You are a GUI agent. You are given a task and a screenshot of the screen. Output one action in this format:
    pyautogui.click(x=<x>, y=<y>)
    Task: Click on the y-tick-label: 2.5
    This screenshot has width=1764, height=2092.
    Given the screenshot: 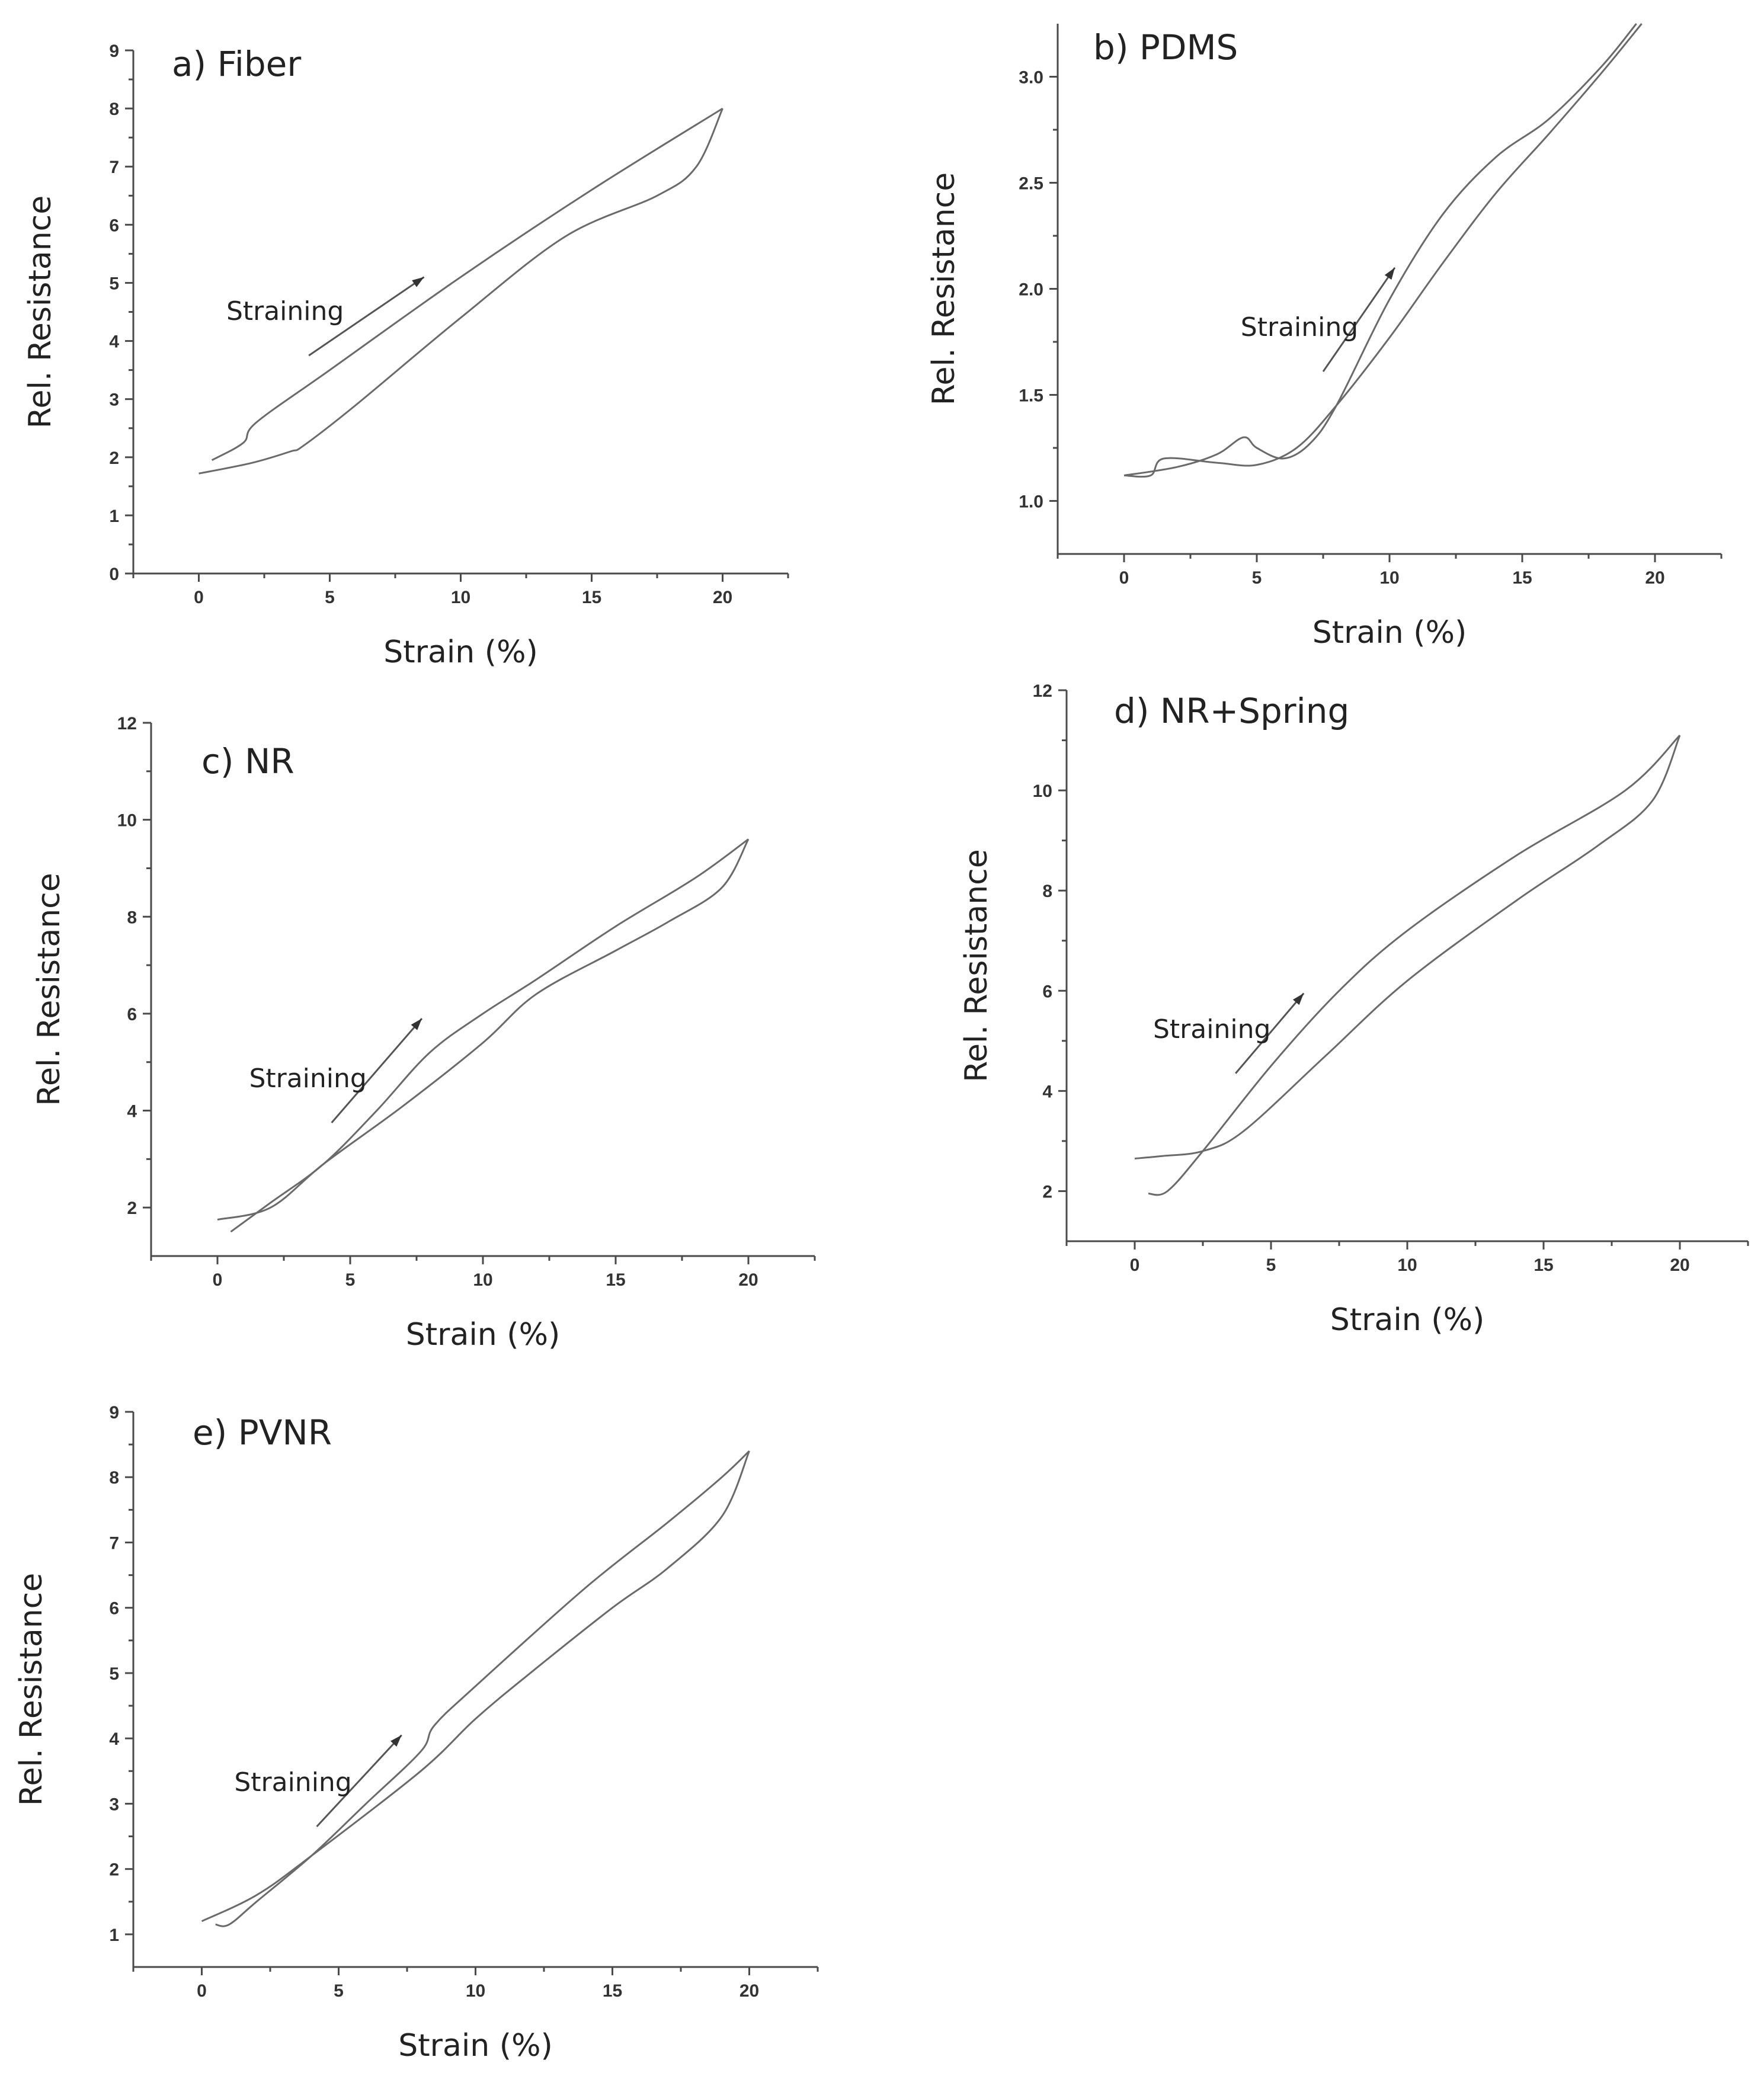 What is the action you would take?
    pyautogui.click(x=1031, y=184)
    